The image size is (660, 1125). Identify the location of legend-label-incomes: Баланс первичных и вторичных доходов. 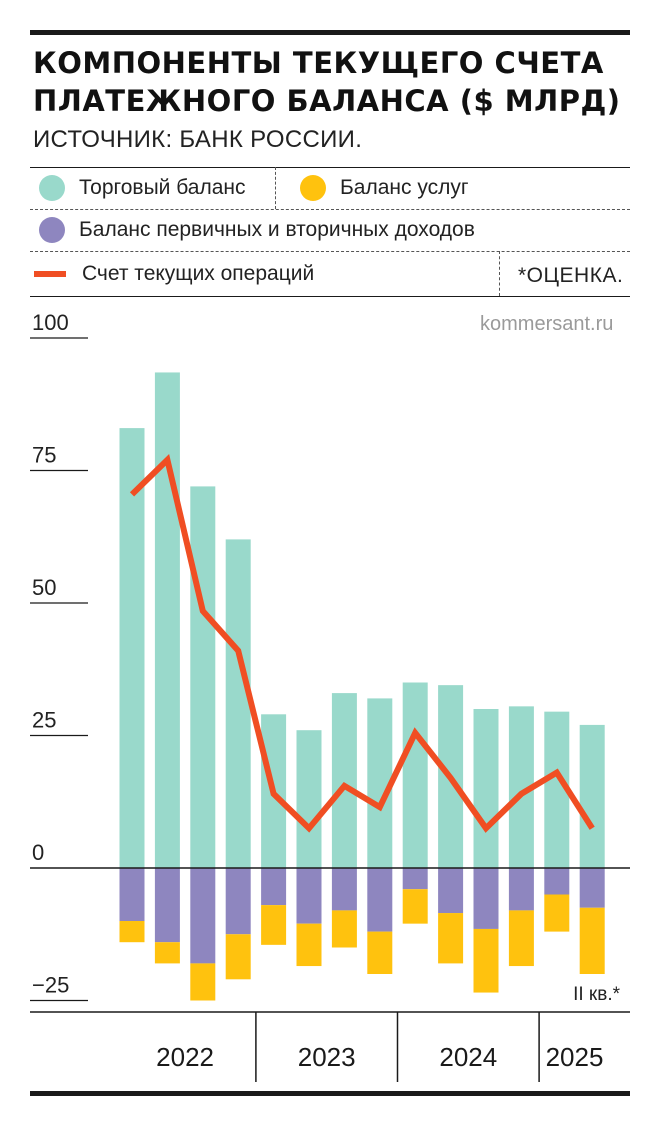
(277, 229).